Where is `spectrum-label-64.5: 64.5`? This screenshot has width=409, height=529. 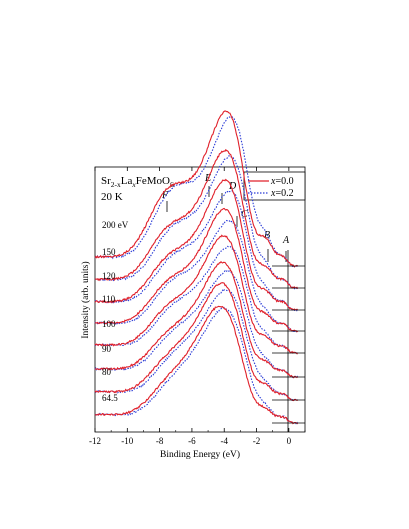
spectrum-label-64.5: 64.5 is located at coordinates (110, 398).